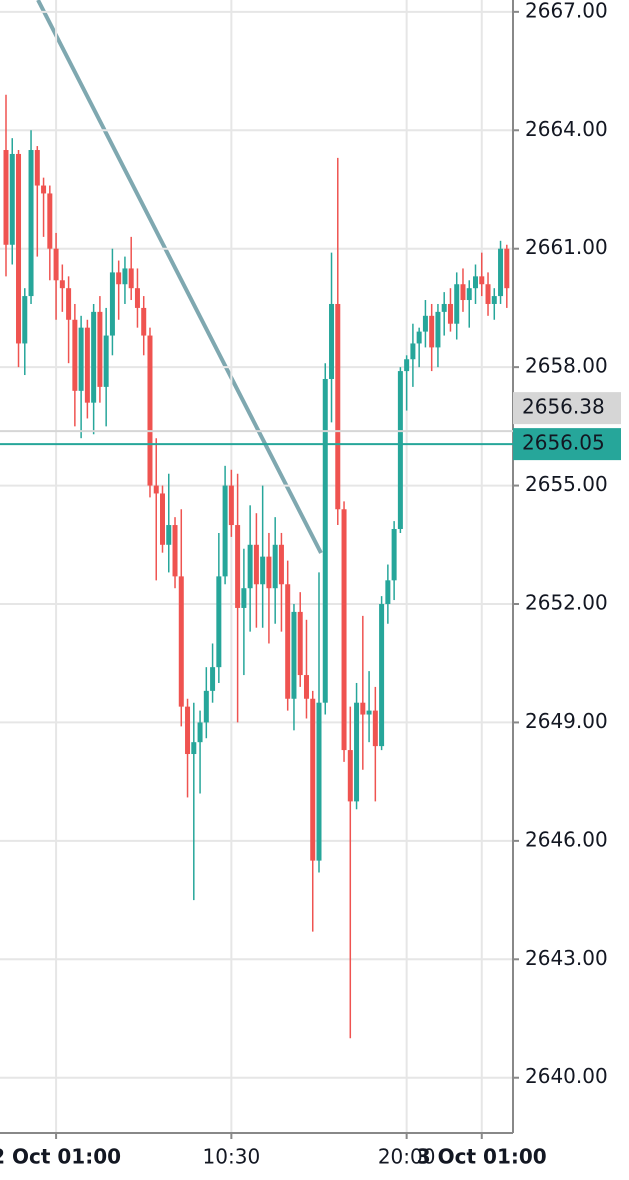 This screenshot has height=1180, width=629. Describe the element at coordinates (232, 1157) in the screenshot. I see `x-tick-label: 10:30` at that location.